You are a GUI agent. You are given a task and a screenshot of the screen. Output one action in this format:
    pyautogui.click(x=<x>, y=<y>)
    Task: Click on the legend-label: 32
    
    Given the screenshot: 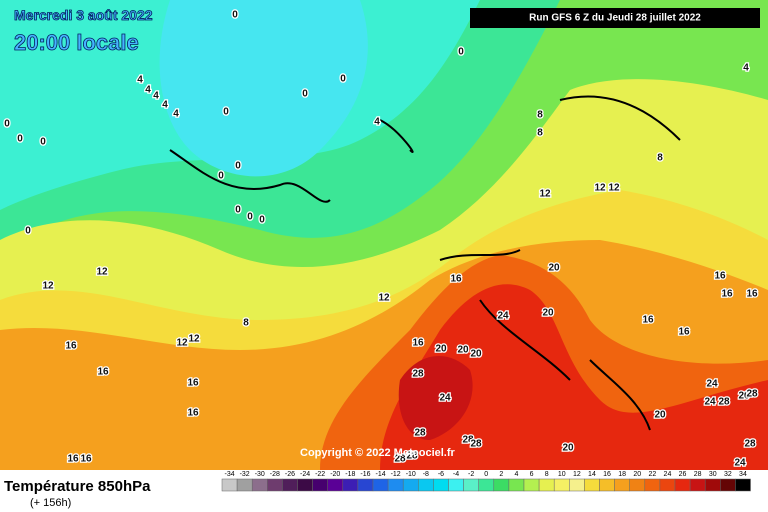 What is the action you would take?
    pyautogui.click(x=728, y=474)
    